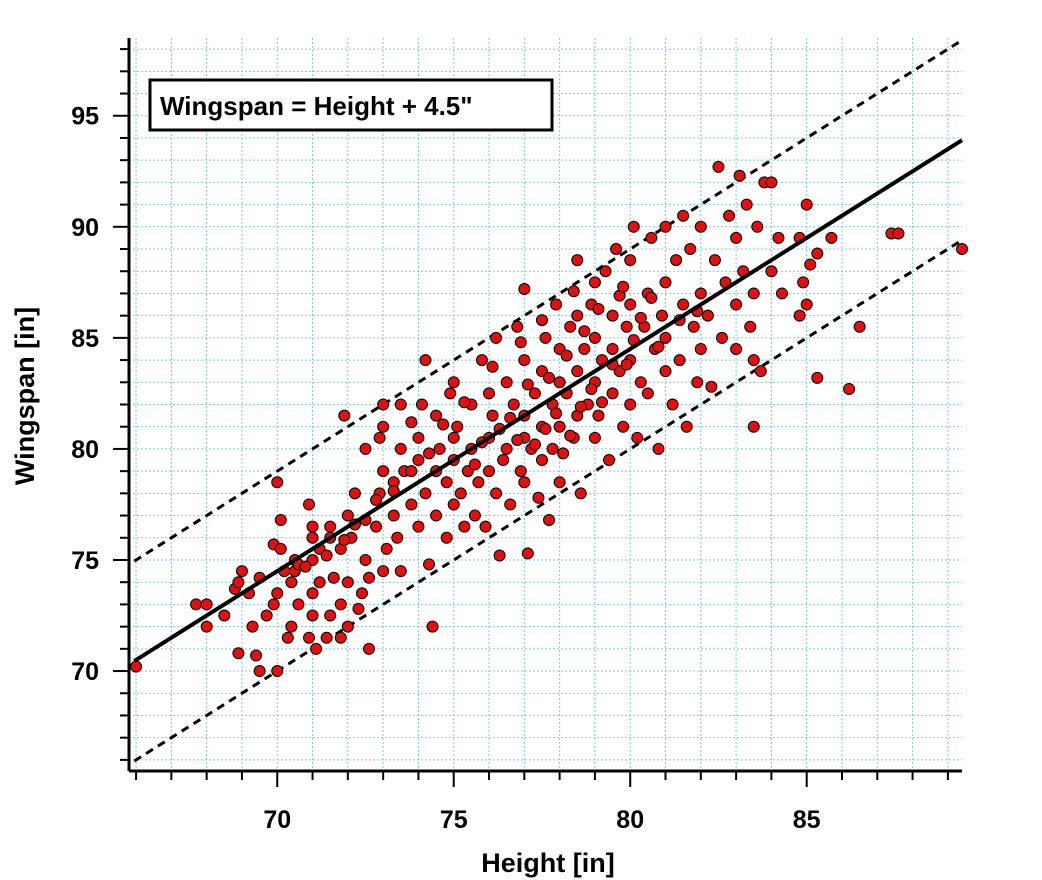 The image size is (1042, 880). Describe the element at coordinates (25, 396) in the screenshot. I see `y-axis-title: Wingspan [in]` at that location.